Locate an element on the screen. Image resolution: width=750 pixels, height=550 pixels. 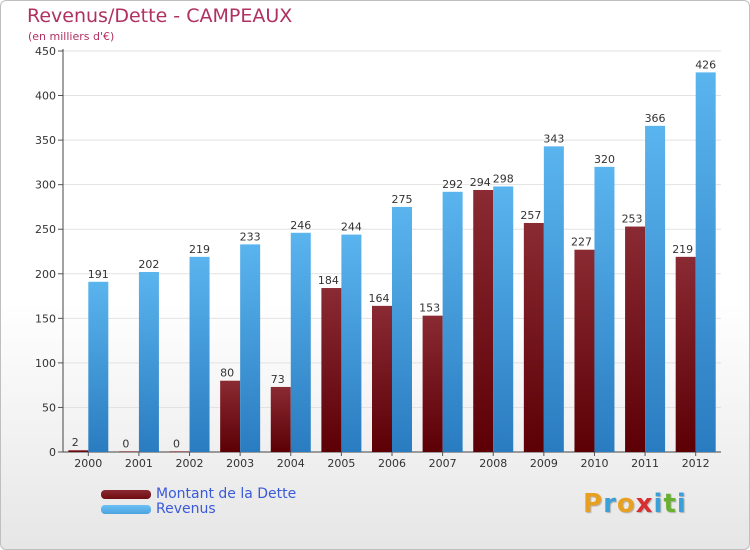
data-label-revenus-2012: 426 is located at coordinates (705, 64).